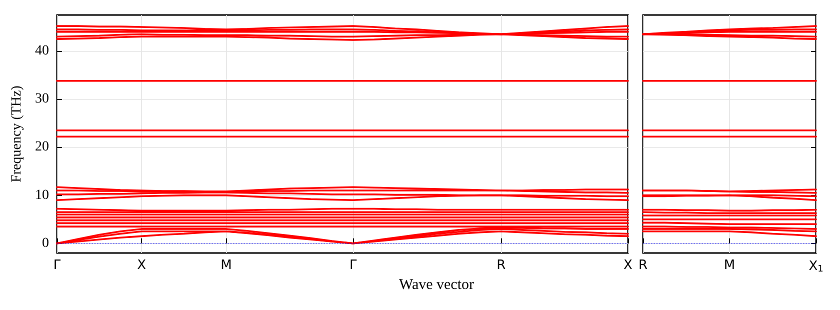 The height and width of the screenshot is (310, 840). Describe the element at coordinates (42, 51) in the screenshot. I see `y-tick-label: 40` at that location.